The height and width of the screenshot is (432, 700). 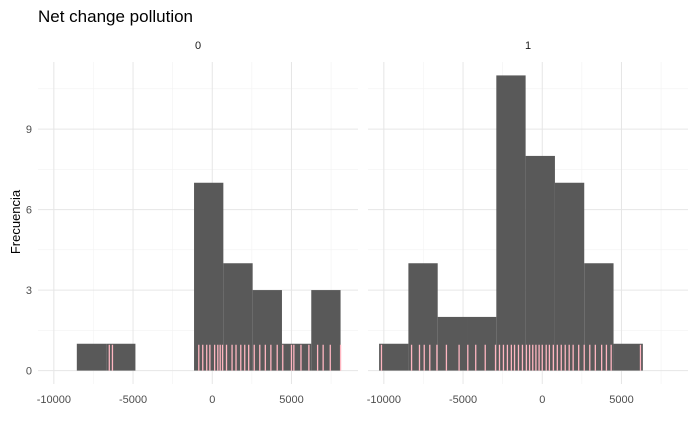 What do you see at coordinates (528, 46) in the screenshot?
I see `facet-strip-label: 1` at bounding box center [528, 46].